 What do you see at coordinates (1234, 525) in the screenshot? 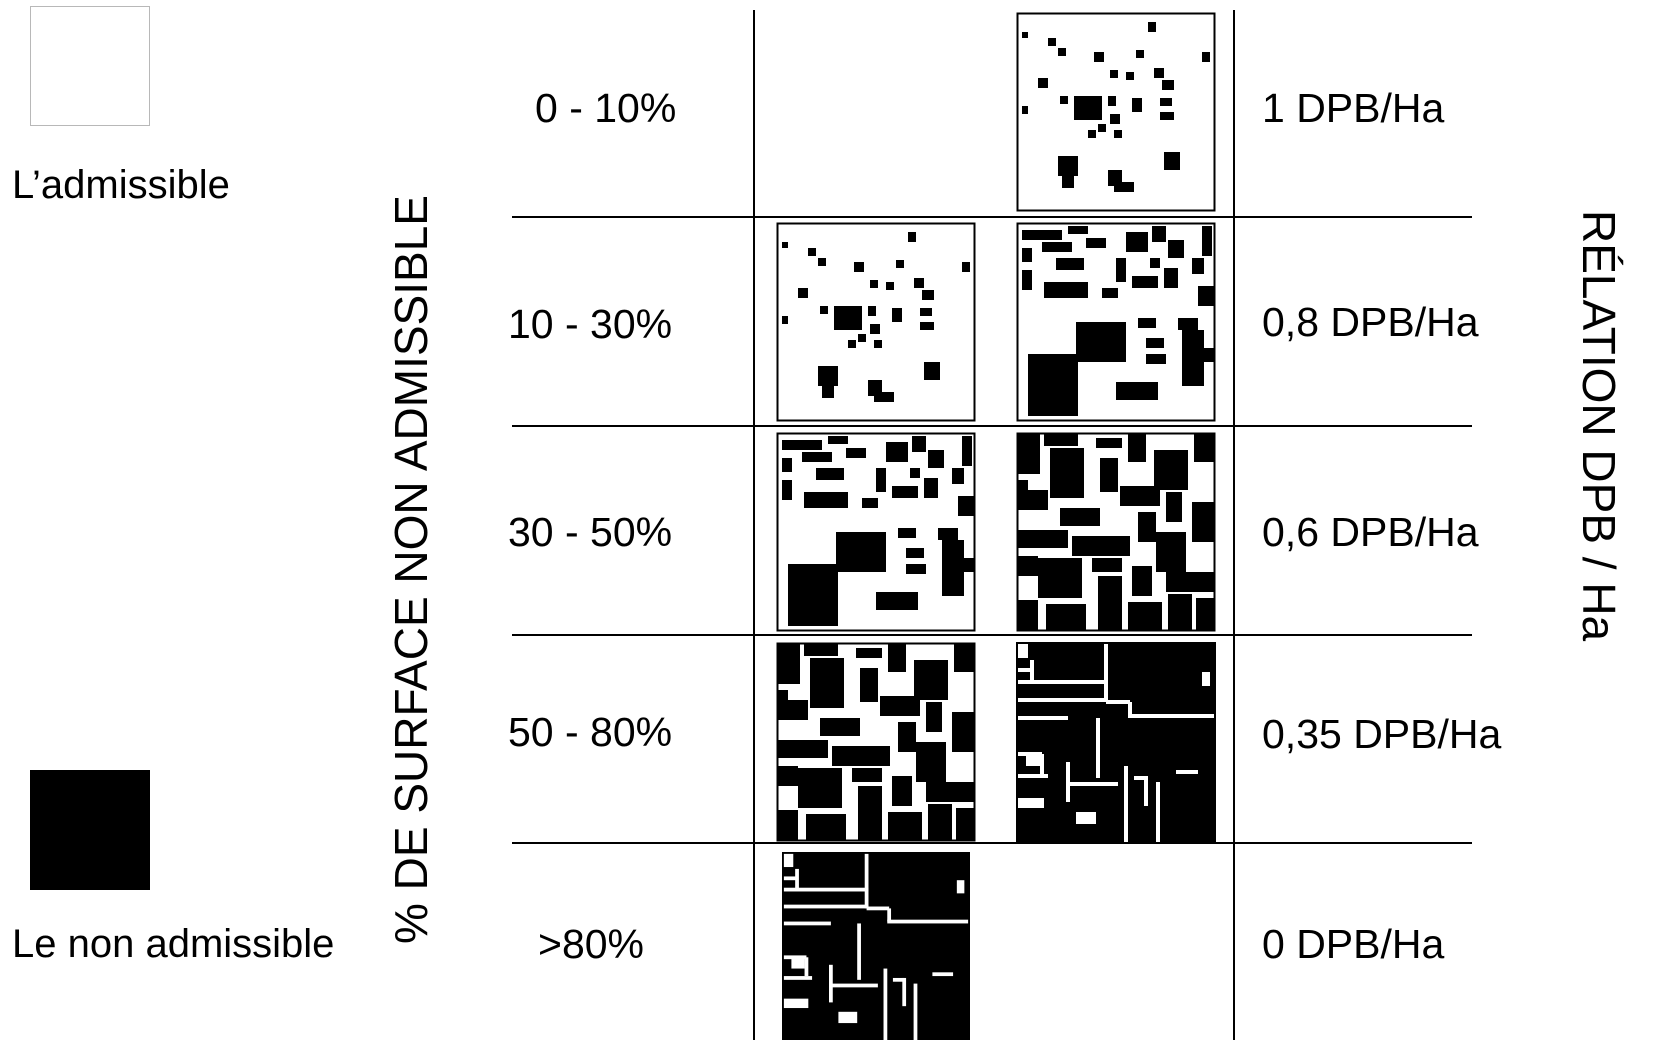
I see `column-divider-right` at bounding box center [1234, 525].